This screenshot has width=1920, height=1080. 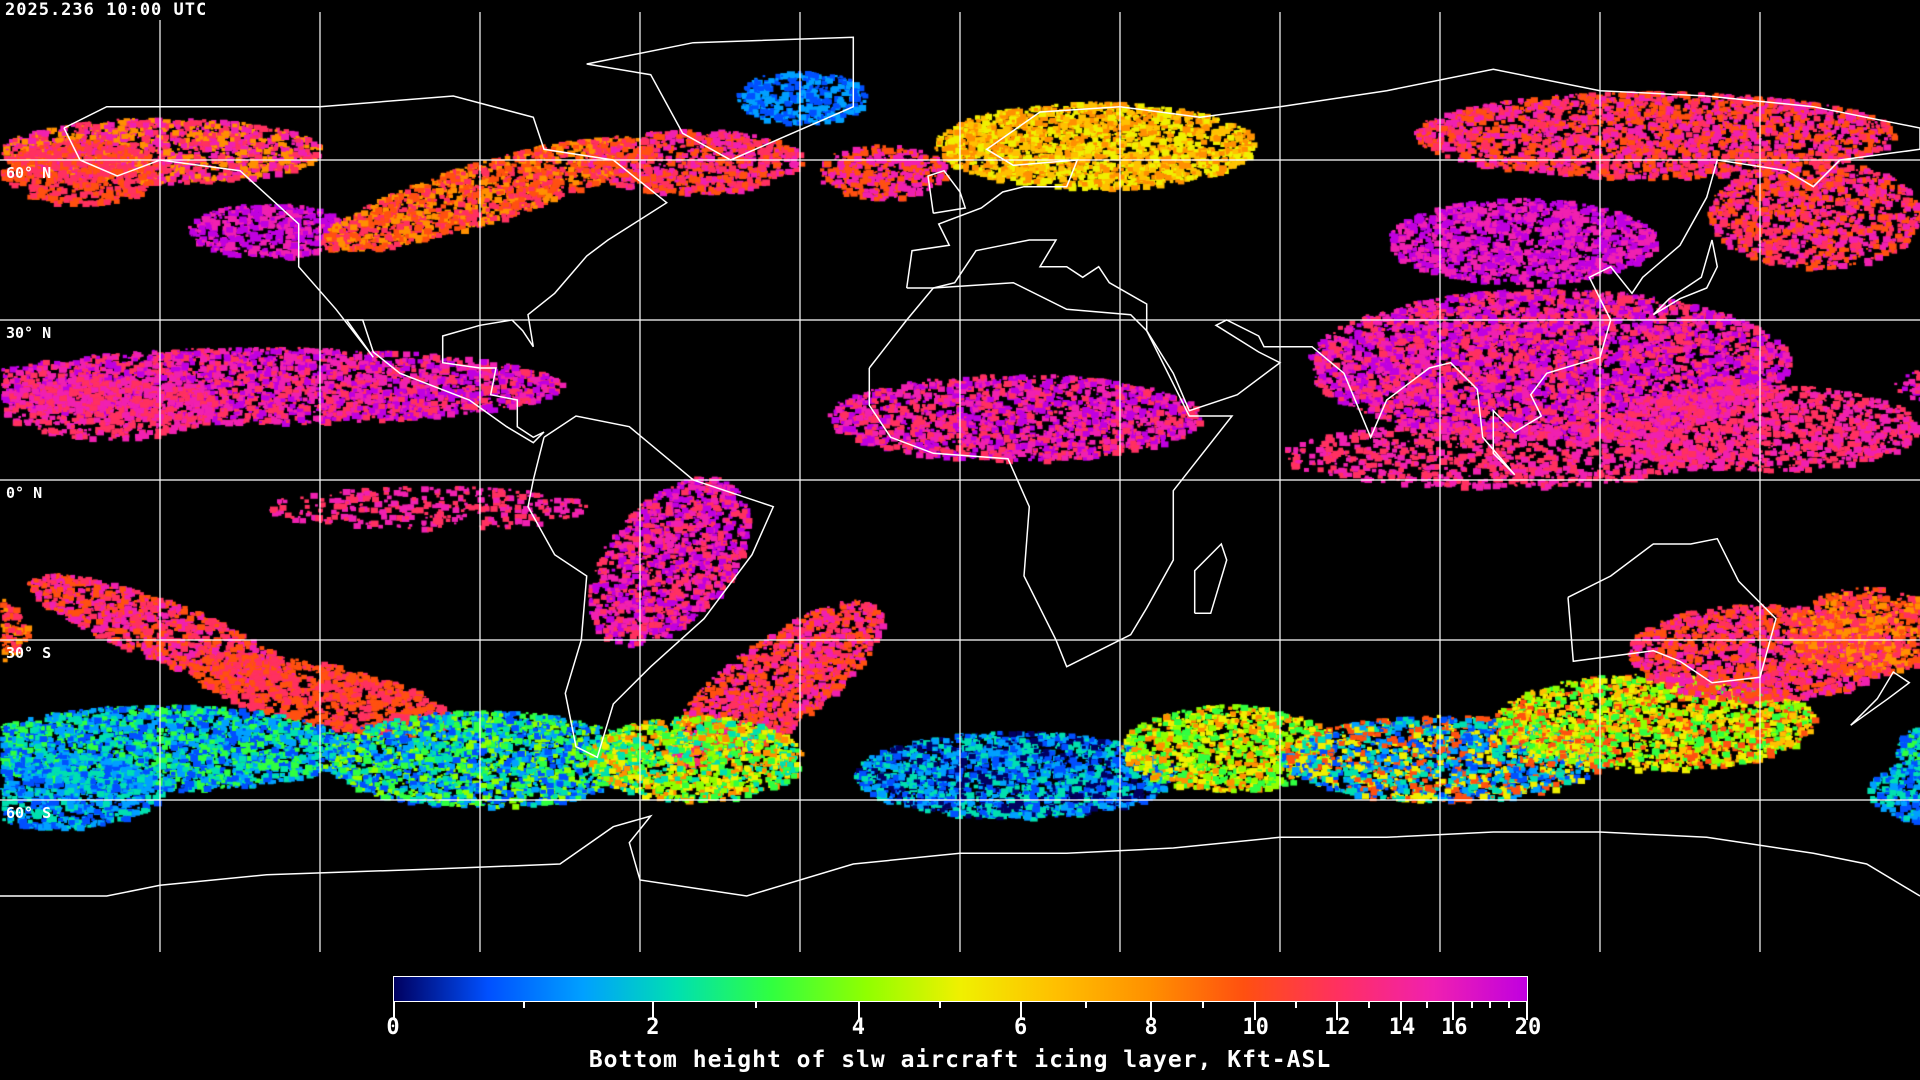 What do you see at coordinates (1528, 1027) in the screenshot?
I see `colorbar-tick-label: 20` at bounding box center [1528, 1027].